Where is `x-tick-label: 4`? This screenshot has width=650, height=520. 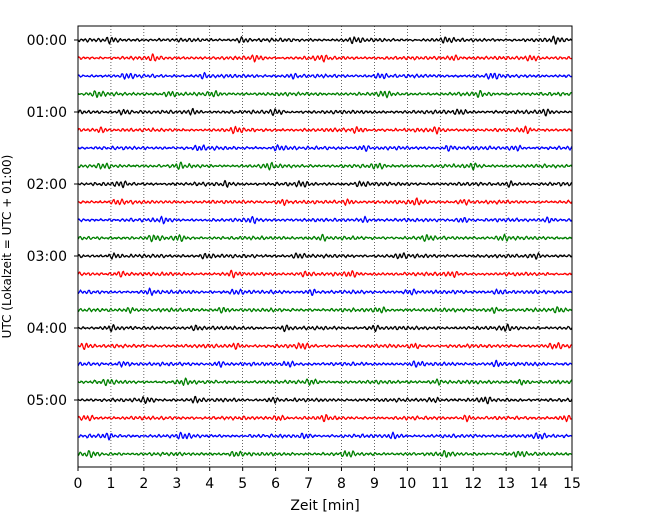
x-tick-label: 4 is located at coordinates (209, 484).